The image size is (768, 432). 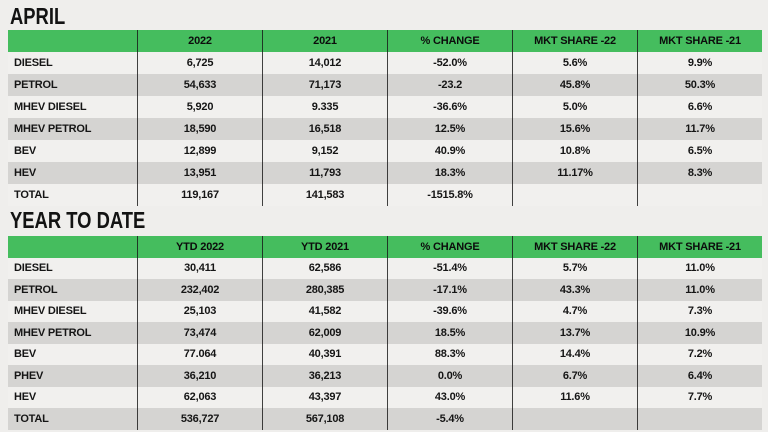 I want to click on table-cell: 280,385, so click(x=324, y=290).